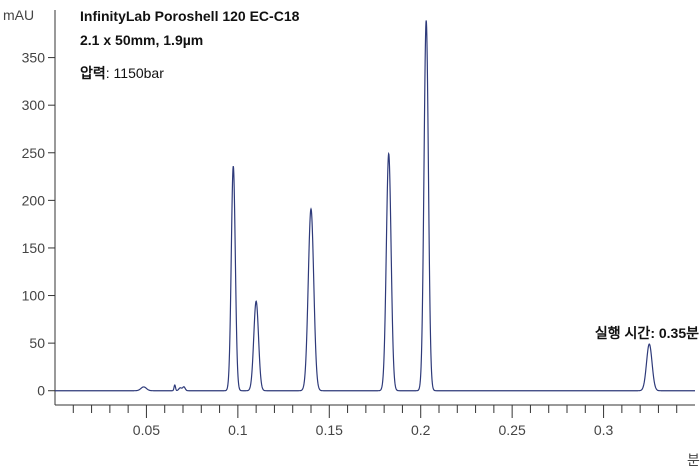 This screenshot has height=475, width=700. Describe the element at coordinates (693, 460) in the screenshot. I see `x-axis-unit-label: 분` at that location.